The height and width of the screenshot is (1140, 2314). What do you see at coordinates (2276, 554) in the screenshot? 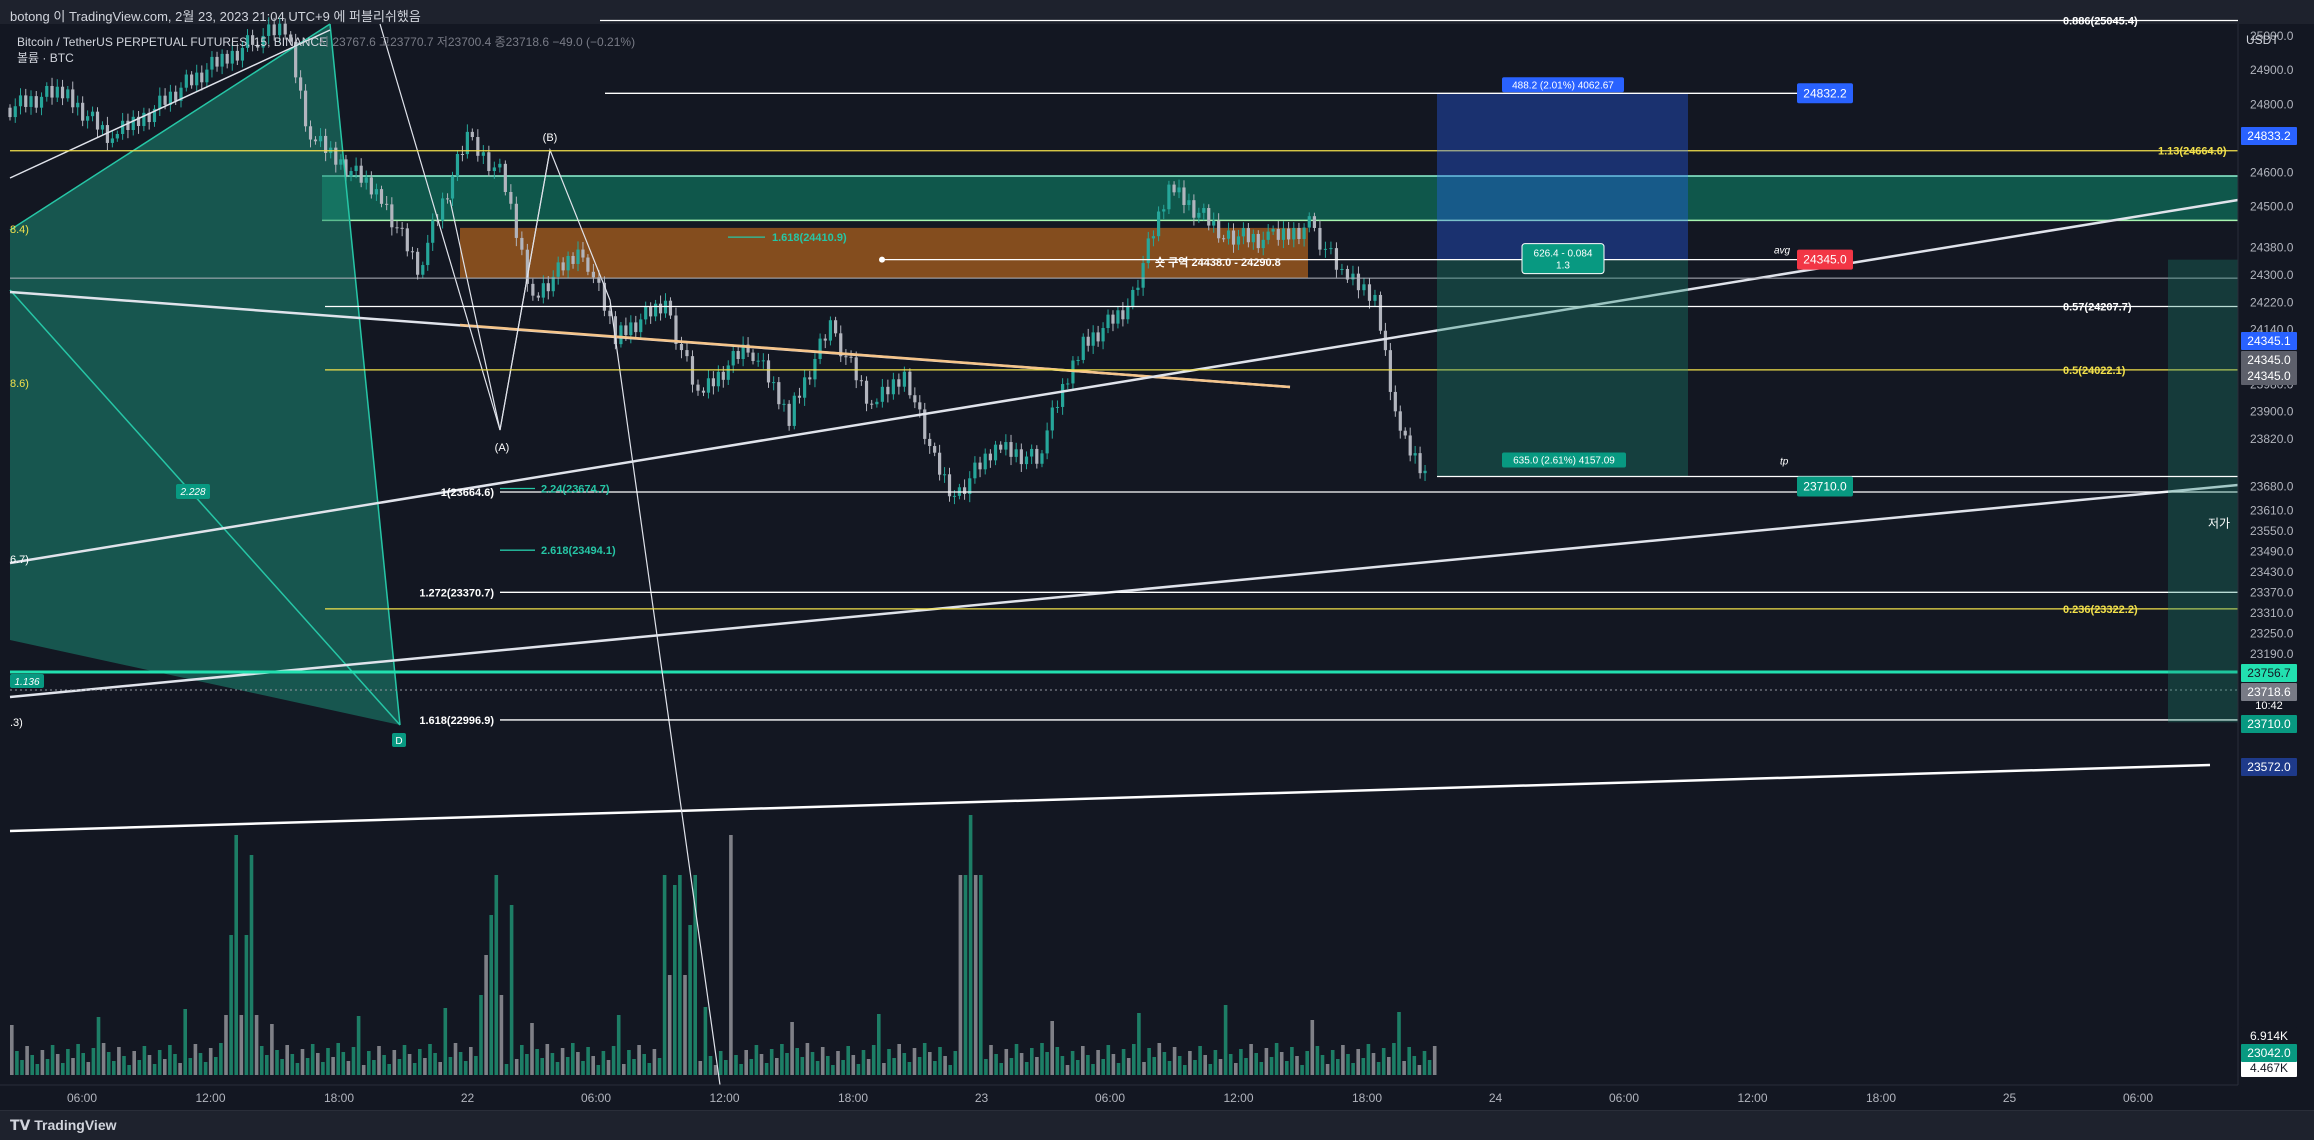
I see `price-axis` at bounding box center [2276, 554].